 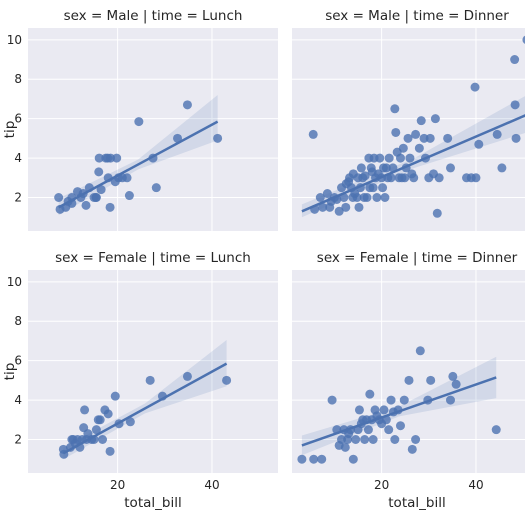 I want to click on facet-title: sex = Female | time = Lunch, so click(x=153, y=258).